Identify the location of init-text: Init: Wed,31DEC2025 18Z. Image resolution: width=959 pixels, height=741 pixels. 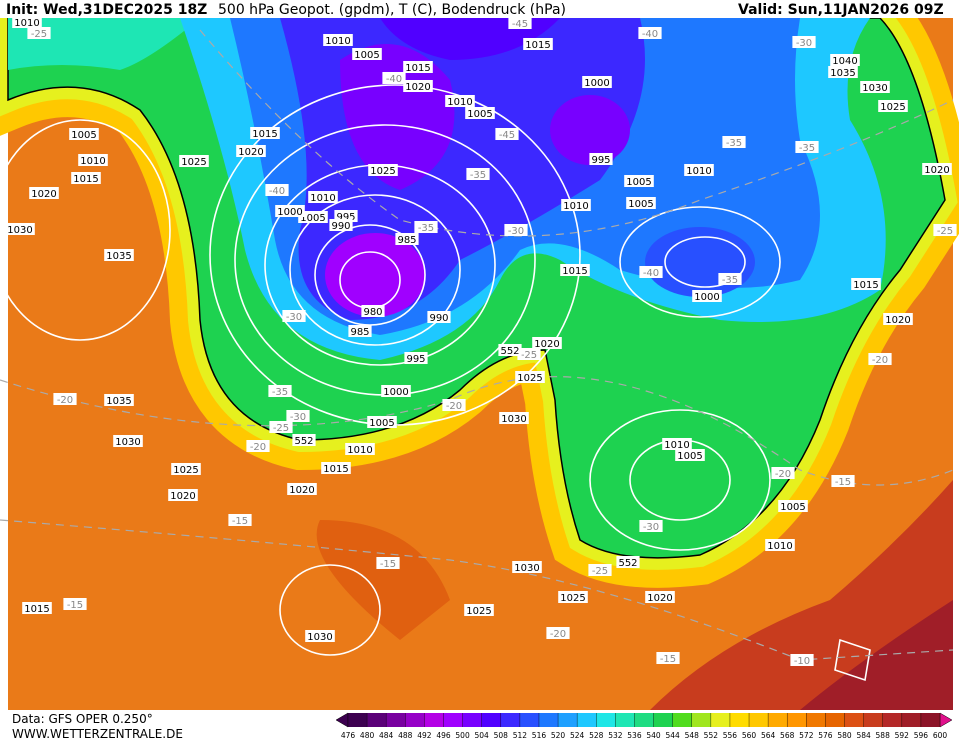
(106, 10).